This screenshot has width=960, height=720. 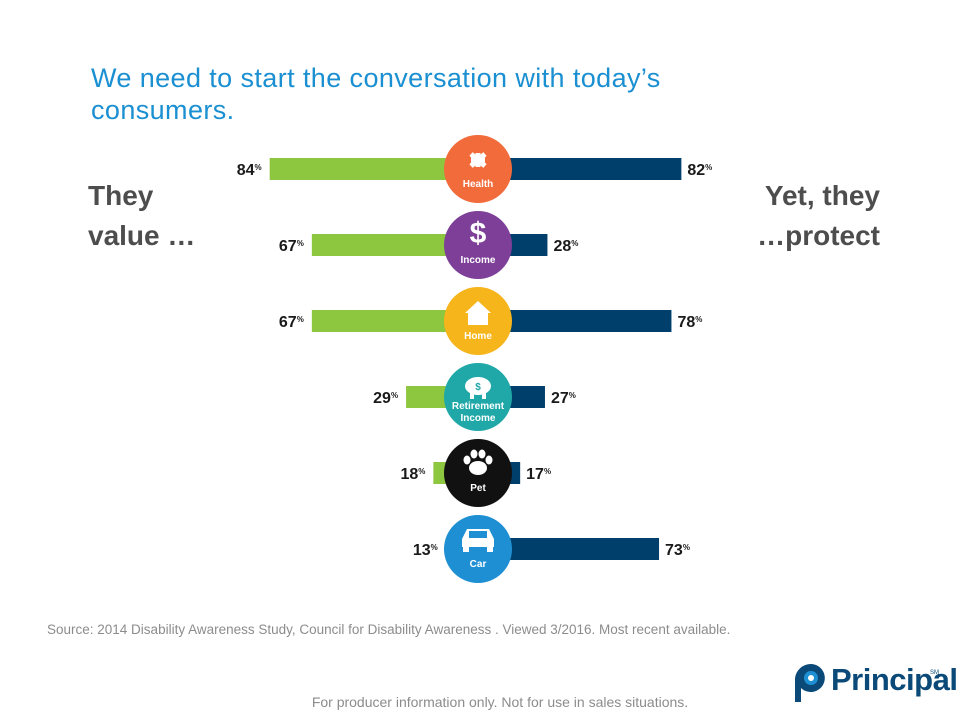 What do you see at coordinates (698, 319) in the screenshot?
I see `data-label-protect-2-unit: %` at bounding box center [698, 319].